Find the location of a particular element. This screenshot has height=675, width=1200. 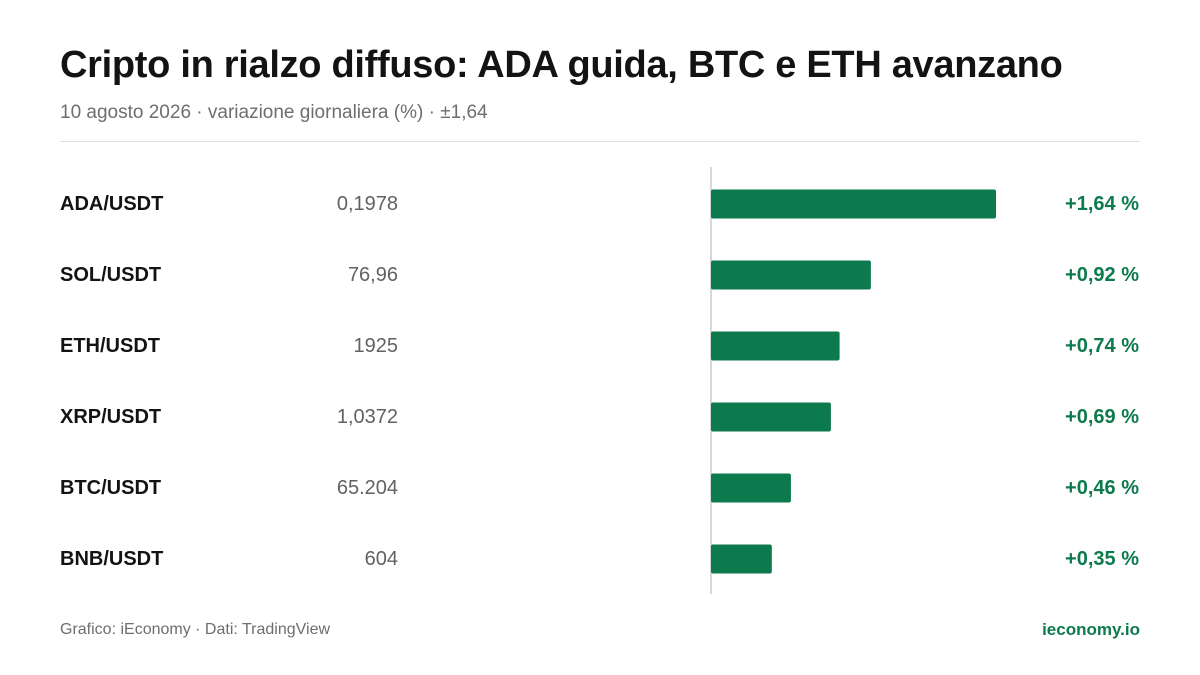

price-label: 604 is located at coordinates (381, 559).